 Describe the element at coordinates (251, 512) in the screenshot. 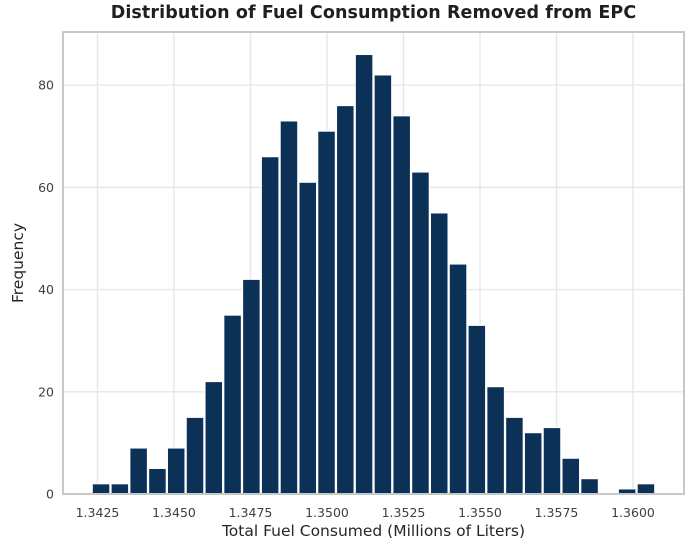

I see `x-tick-label: 1.3475` at that location.